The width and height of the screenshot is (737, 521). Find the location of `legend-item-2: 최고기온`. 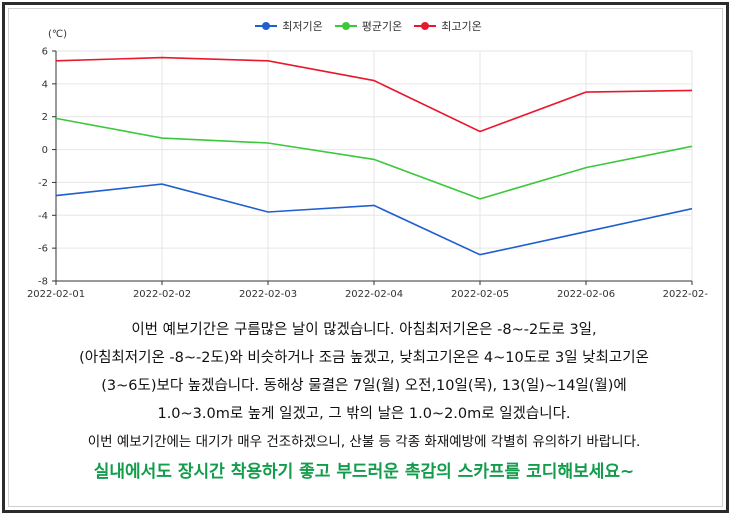

legend-item-2: 최고기온 is located at coordinates (448, 26).